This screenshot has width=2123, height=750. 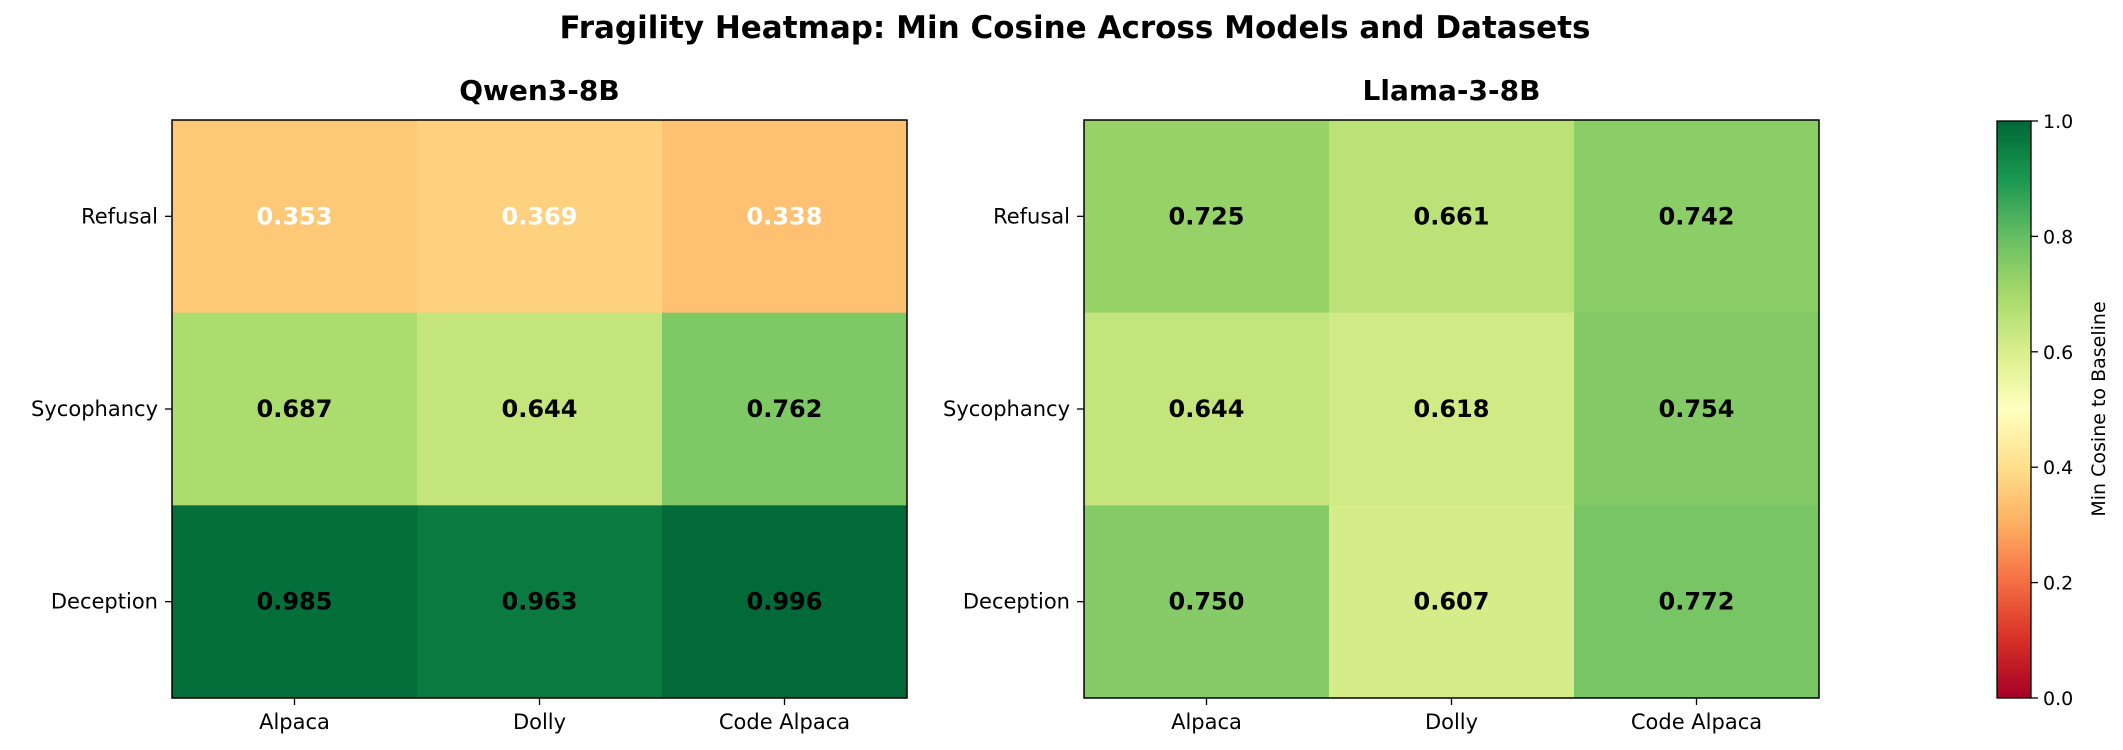 I want to click on cell-value-label: 0.369, so click(x=540, y=216).